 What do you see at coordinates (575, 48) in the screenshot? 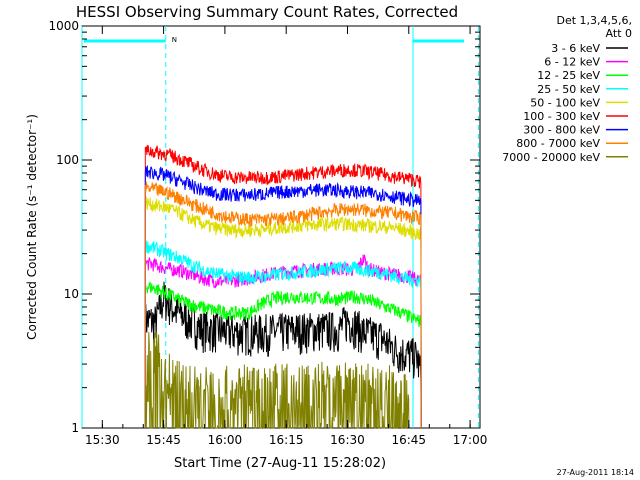
I see `legend-label-0: 3 - 6 keV` at bounding box center [575, 48].